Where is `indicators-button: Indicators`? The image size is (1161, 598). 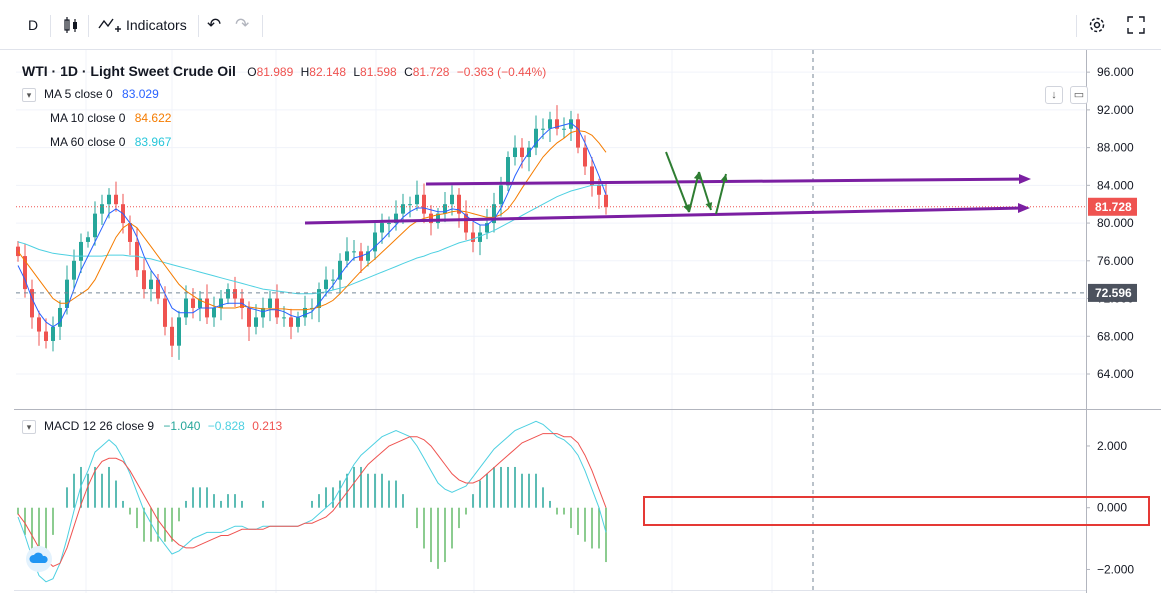 indicators-button: Indicators is located at coordinates (142, 25).